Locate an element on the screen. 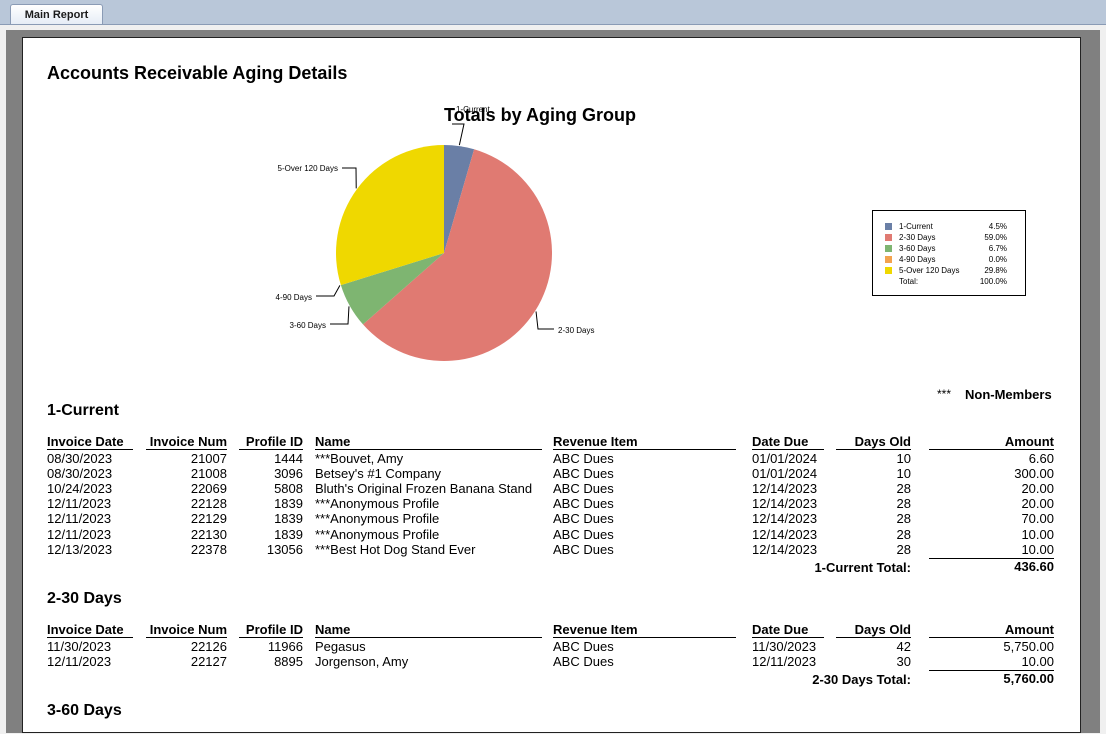 This screenshot has height=734, width=1106. legend-label: 1-Current is located at coordinates (916, 226).